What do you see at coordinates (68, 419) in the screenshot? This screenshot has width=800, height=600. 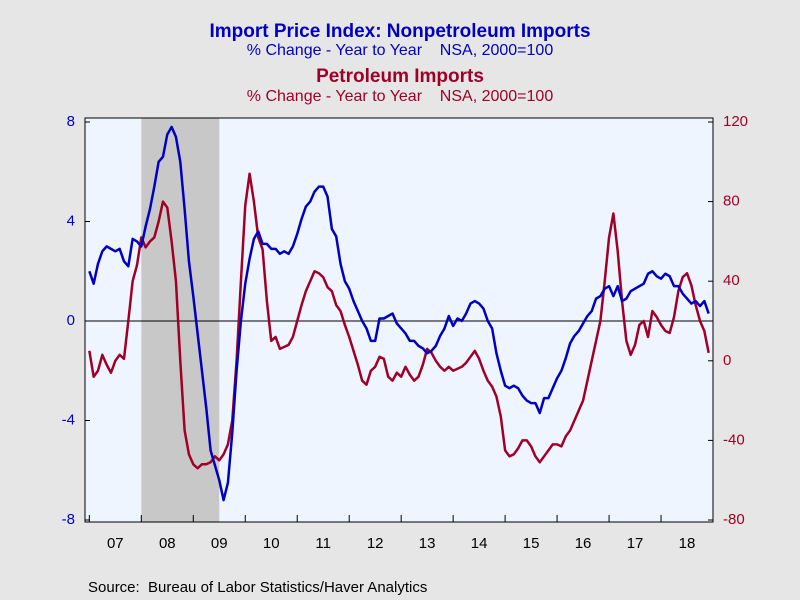 I see `y-tick-label: -4` at bounding box center [68, 419].